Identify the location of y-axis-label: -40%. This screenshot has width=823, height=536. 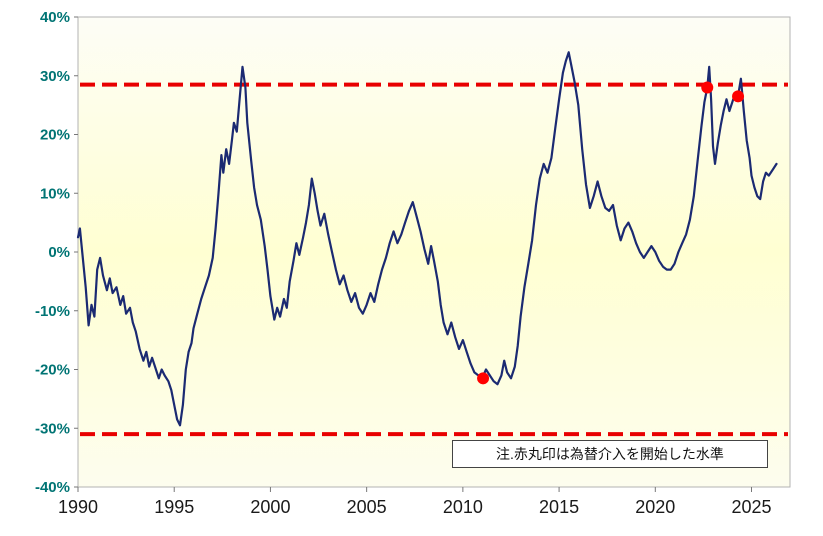
(52, 487).